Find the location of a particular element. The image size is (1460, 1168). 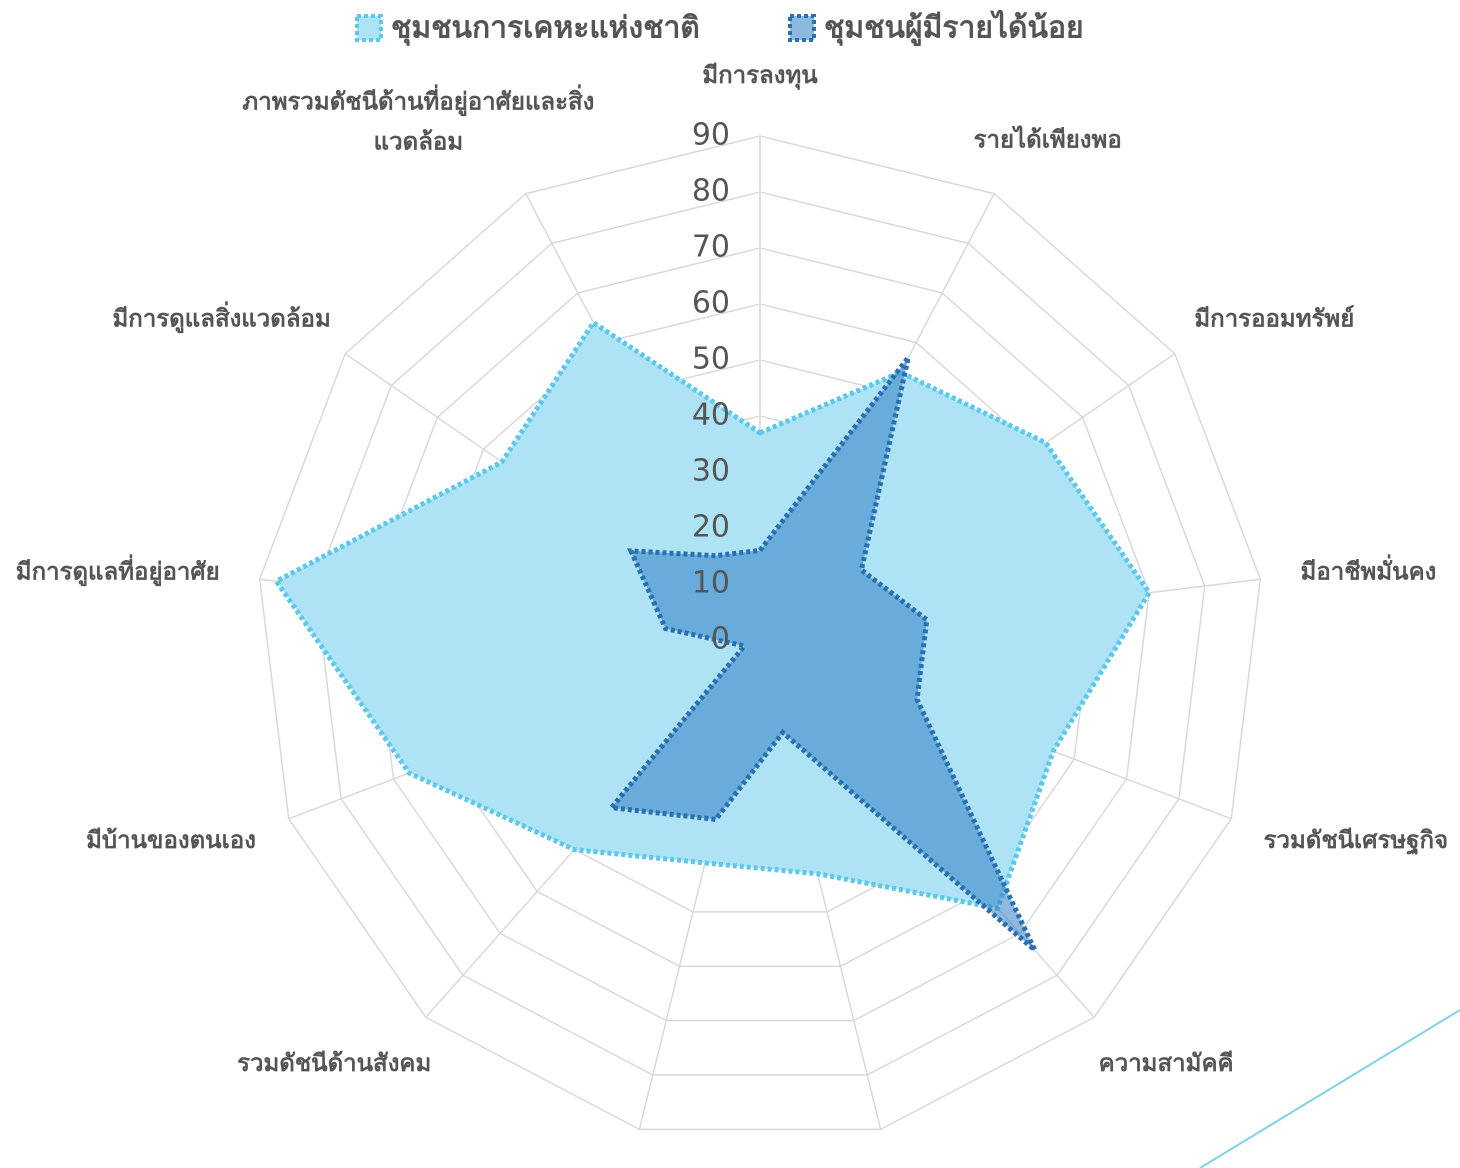

decoration is located at coordinates (1329, 1088).